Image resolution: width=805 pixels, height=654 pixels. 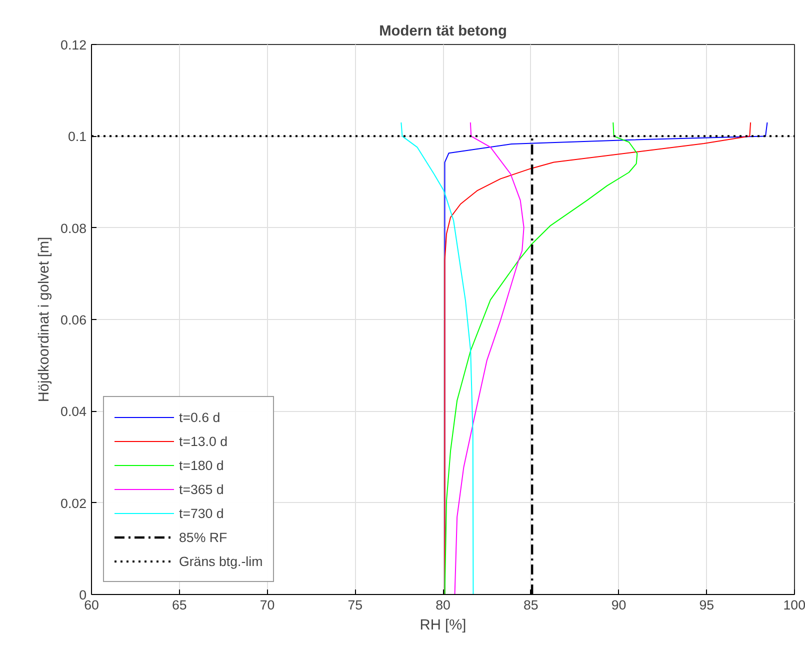 I want to click on y-tick-label: 0.04, so click(x=74, y=412).